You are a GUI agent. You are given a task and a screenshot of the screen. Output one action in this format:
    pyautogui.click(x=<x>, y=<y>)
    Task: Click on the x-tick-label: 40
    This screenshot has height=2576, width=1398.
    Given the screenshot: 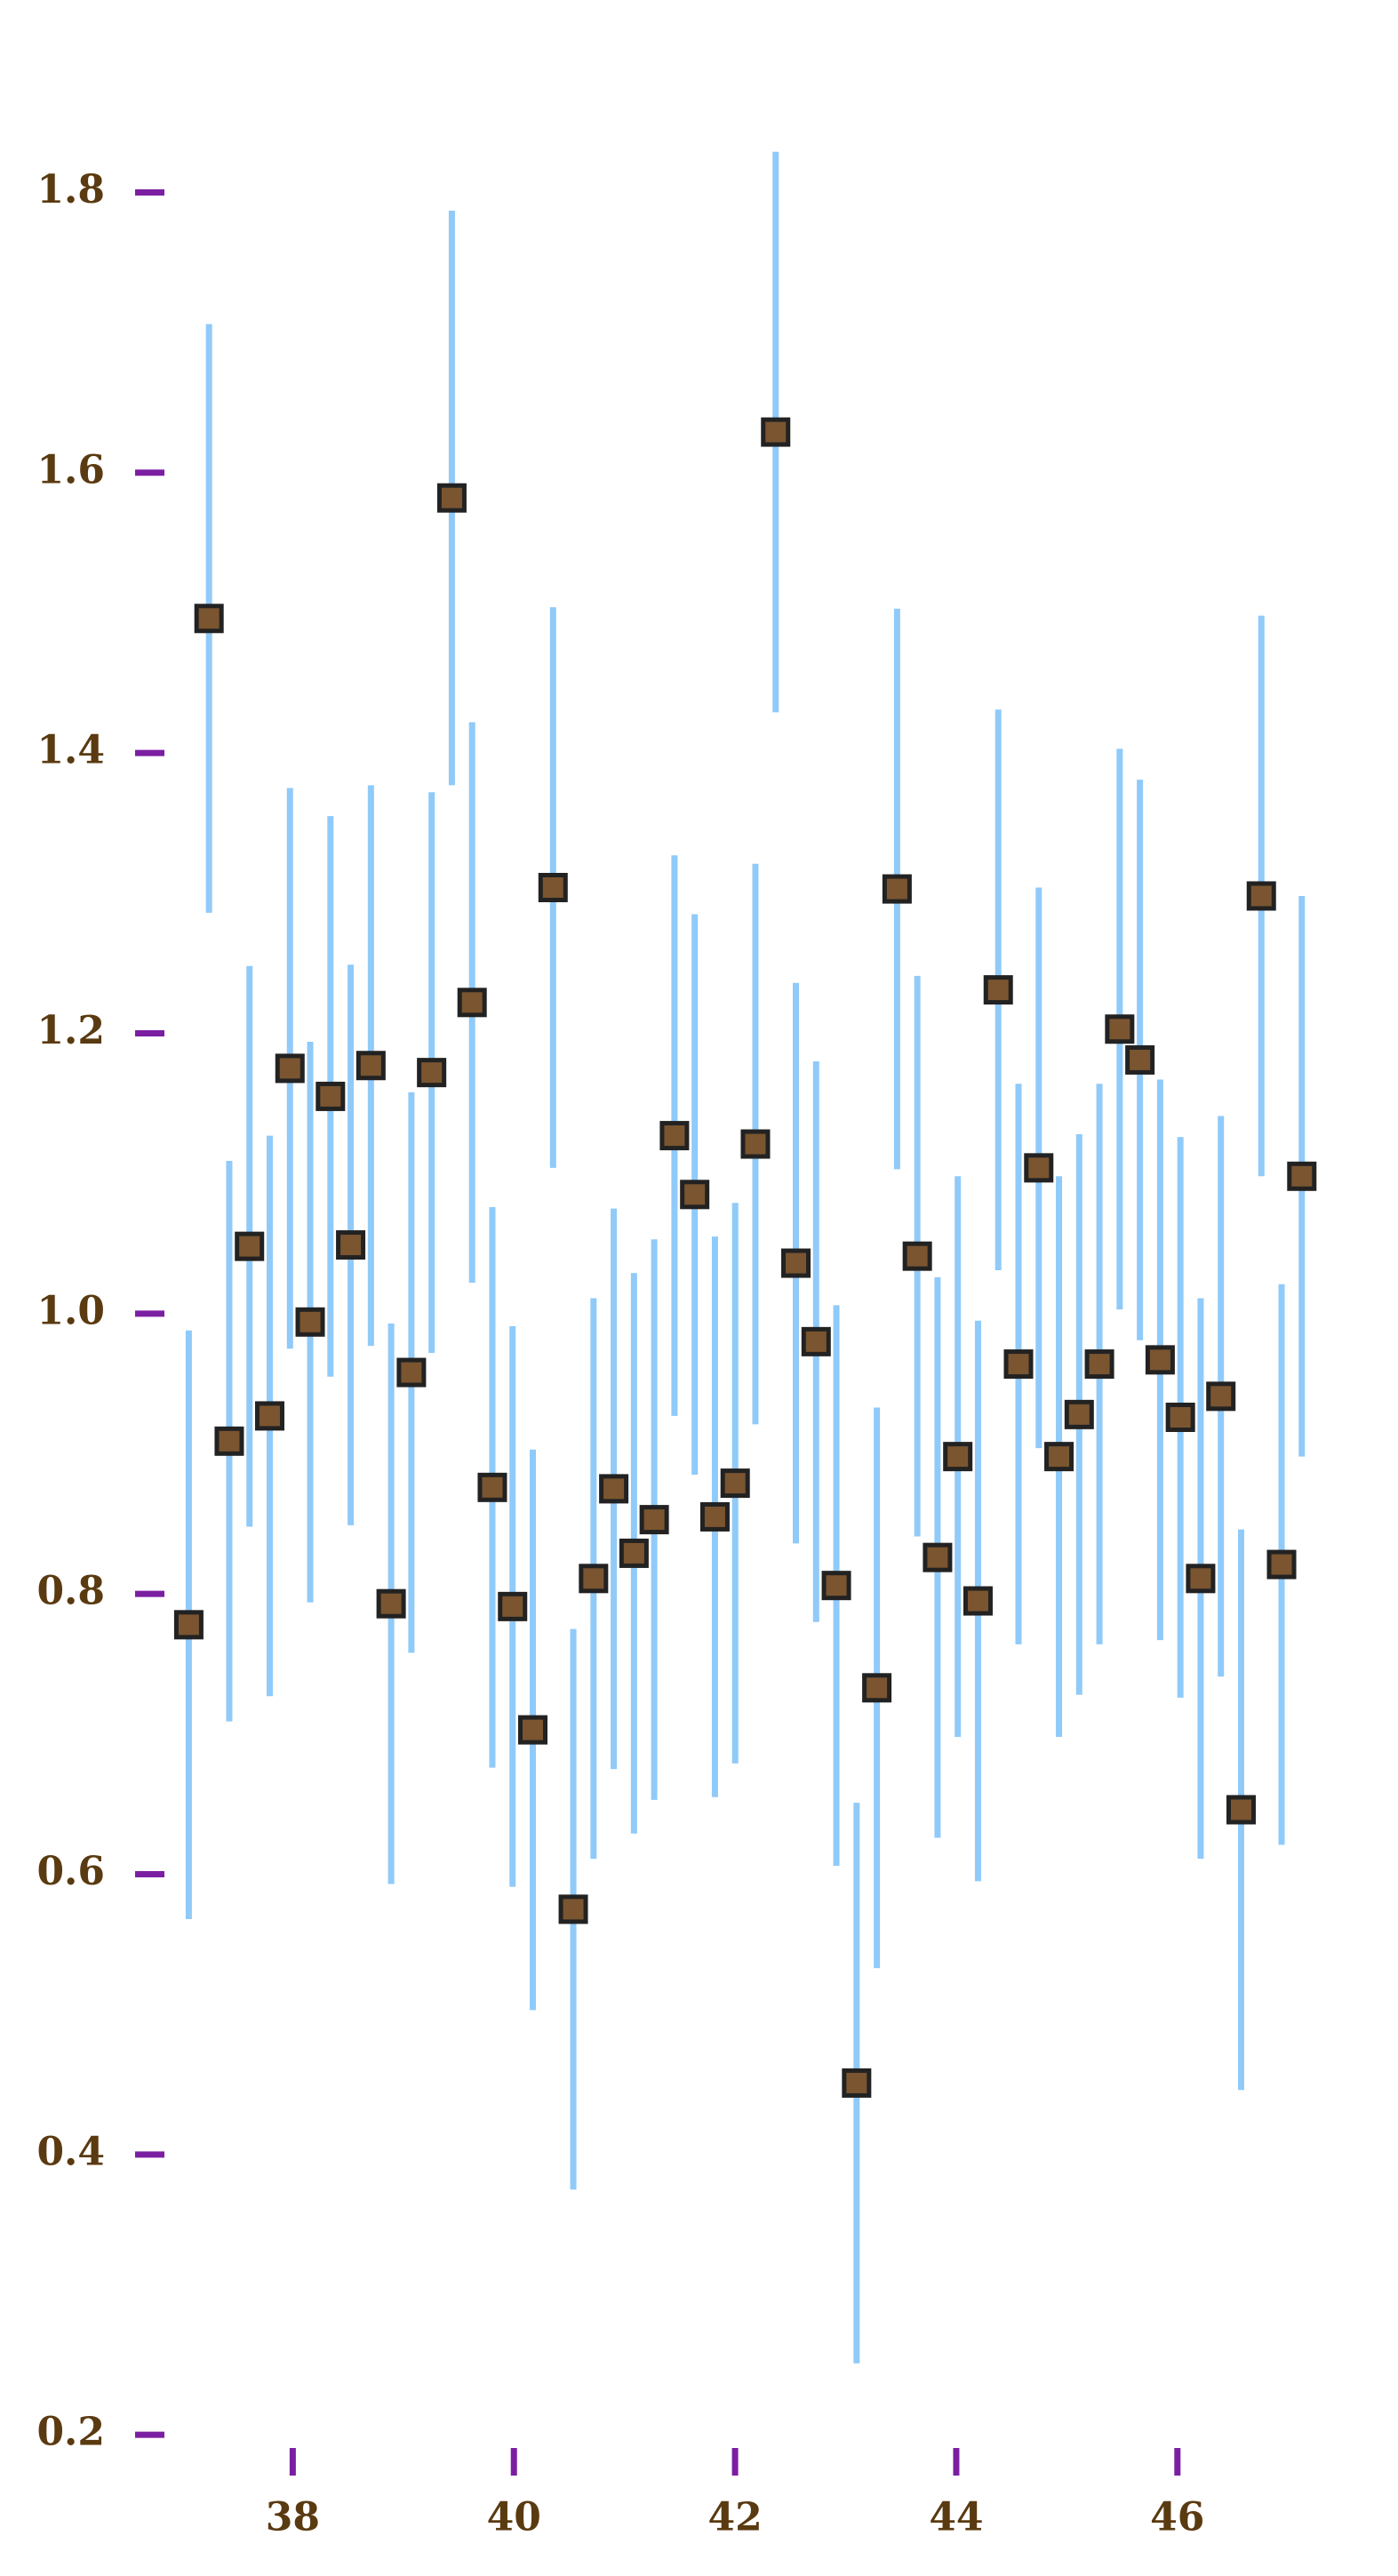 What is the action you would take?
    pyautogui.click(x=514, y=2517)
    